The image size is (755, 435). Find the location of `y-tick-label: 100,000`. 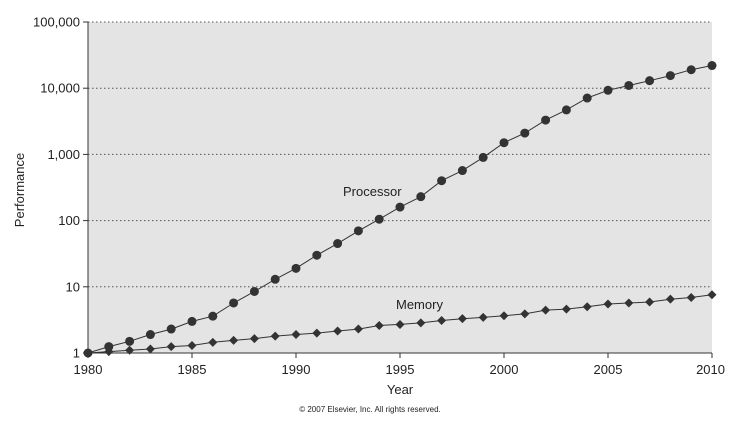

y-tick-label: 100,000 is located at coordinates (56, 22).